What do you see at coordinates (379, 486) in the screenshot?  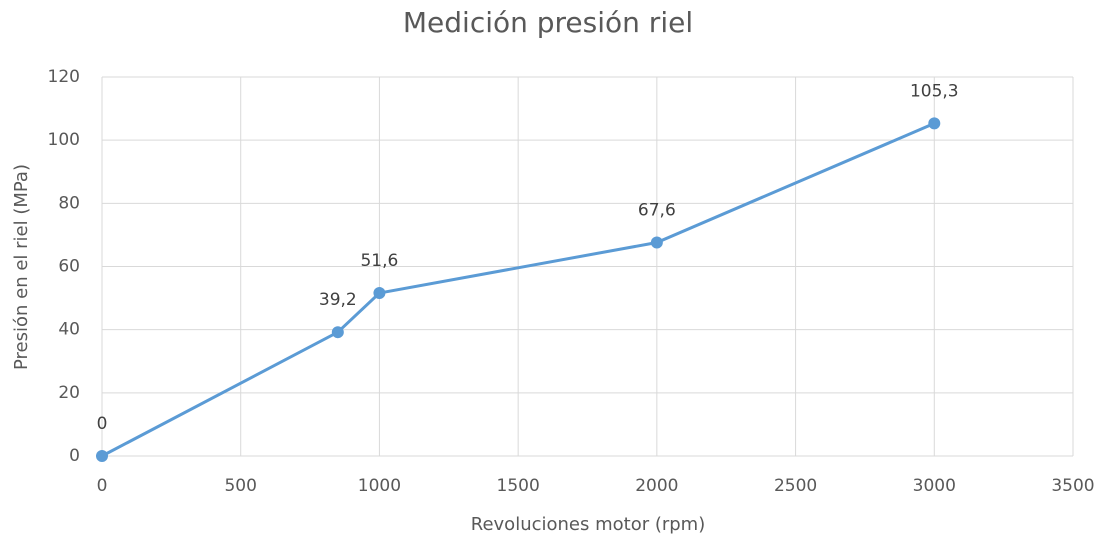 I see `x-tick-label: 1000` at bounding box center [379, 486].